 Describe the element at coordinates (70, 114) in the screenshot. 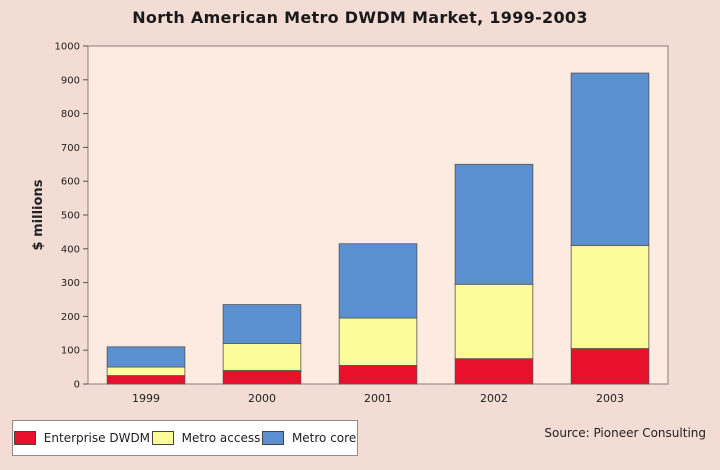

I see `y-tick-label: 800` at that location.